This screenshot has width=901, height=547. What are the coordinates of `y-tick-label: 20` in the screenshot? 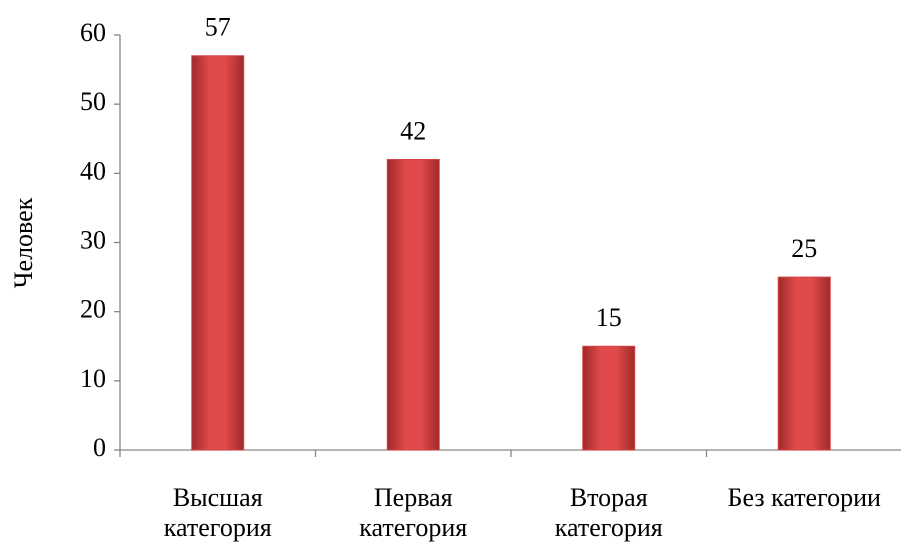 It's located at (93, 309).